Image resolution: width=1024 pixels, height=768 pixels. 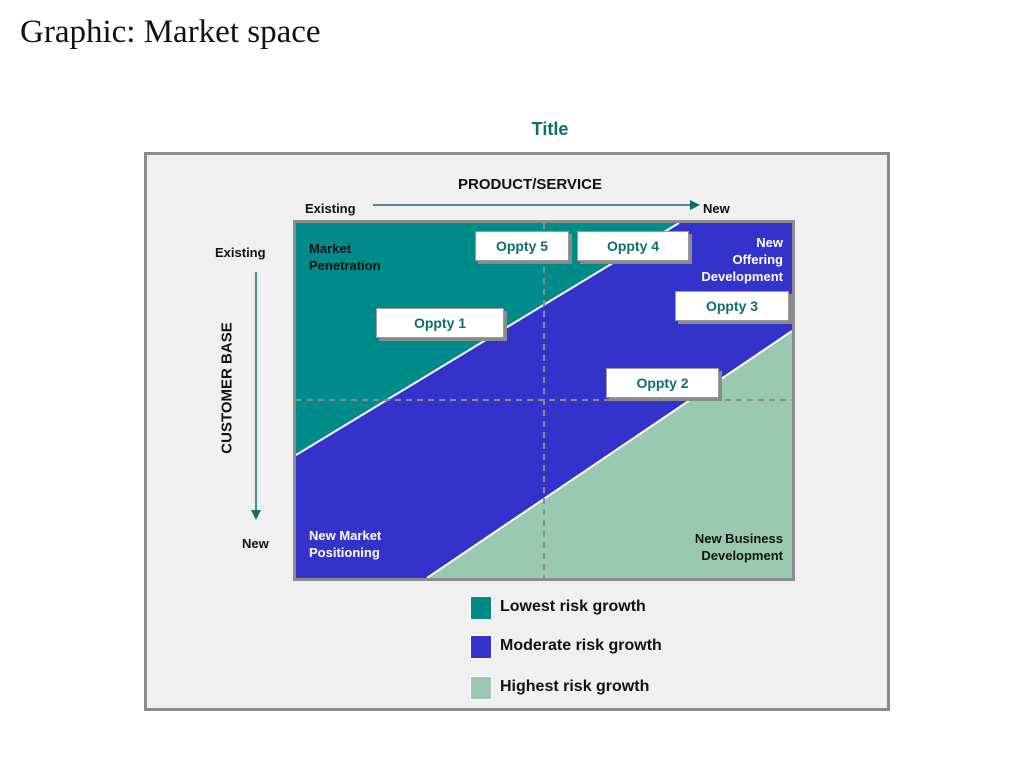 I want to click on slide-title: Graphic: Market space, so click(x=170, y=32).